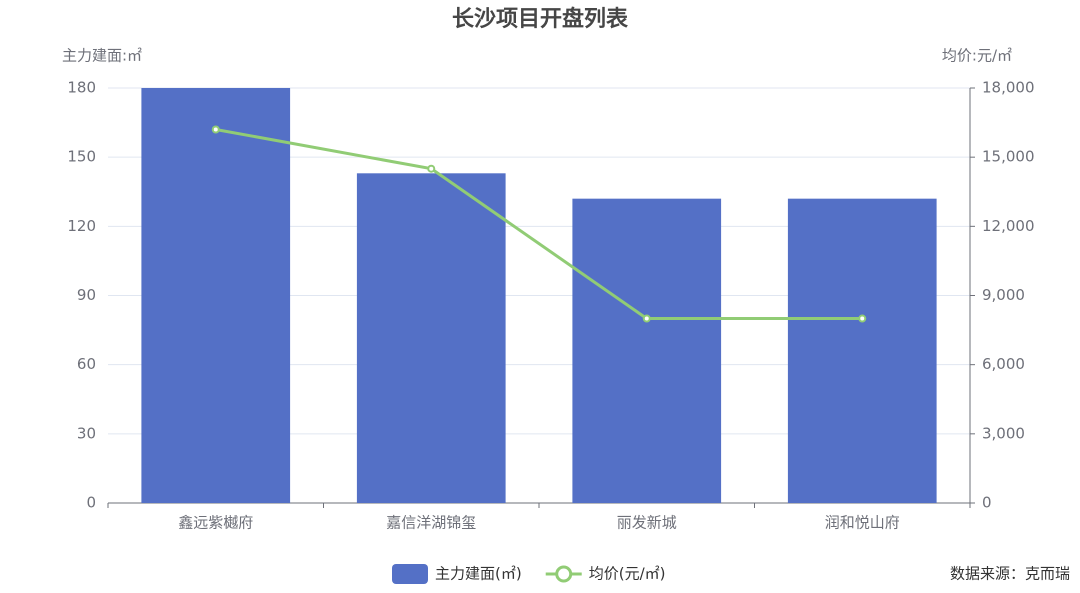 The height and width of the screenshot is (593, 1080). Describe the element at coordinates (431, 523) in the screenshot. I see `x-tick-label: 嘉信洋湖锦玺` at that location.